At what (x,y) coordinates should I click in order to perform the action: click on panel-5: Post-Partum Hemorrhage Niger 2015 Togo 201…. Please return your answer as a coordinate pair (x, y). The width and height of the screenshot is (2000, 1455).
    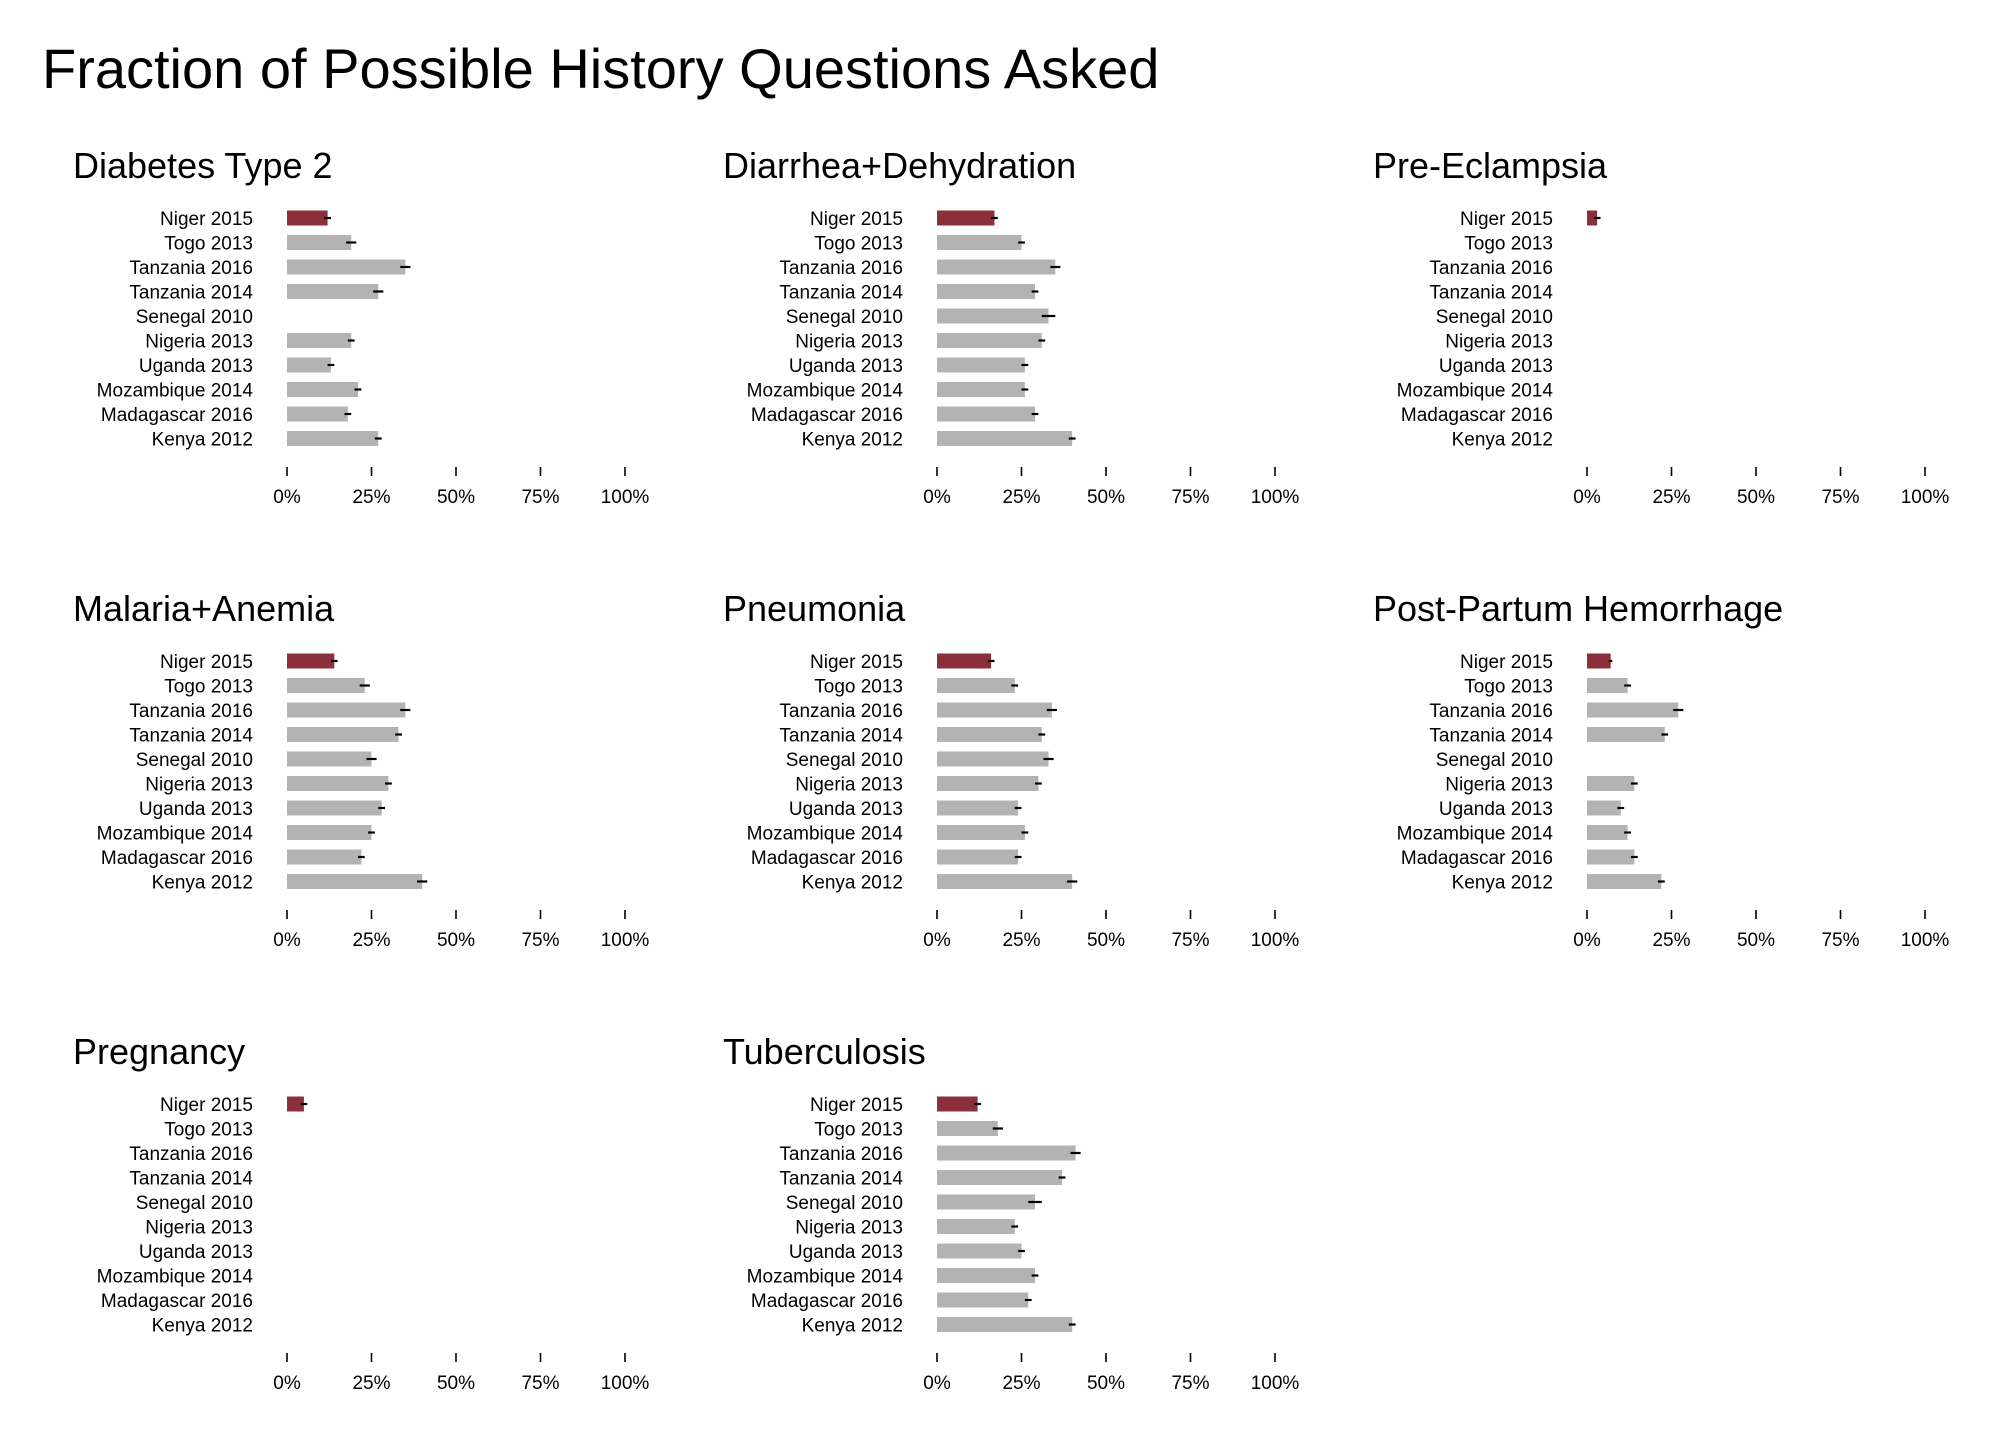
    Looking at the image, I should click on (1661, 769).